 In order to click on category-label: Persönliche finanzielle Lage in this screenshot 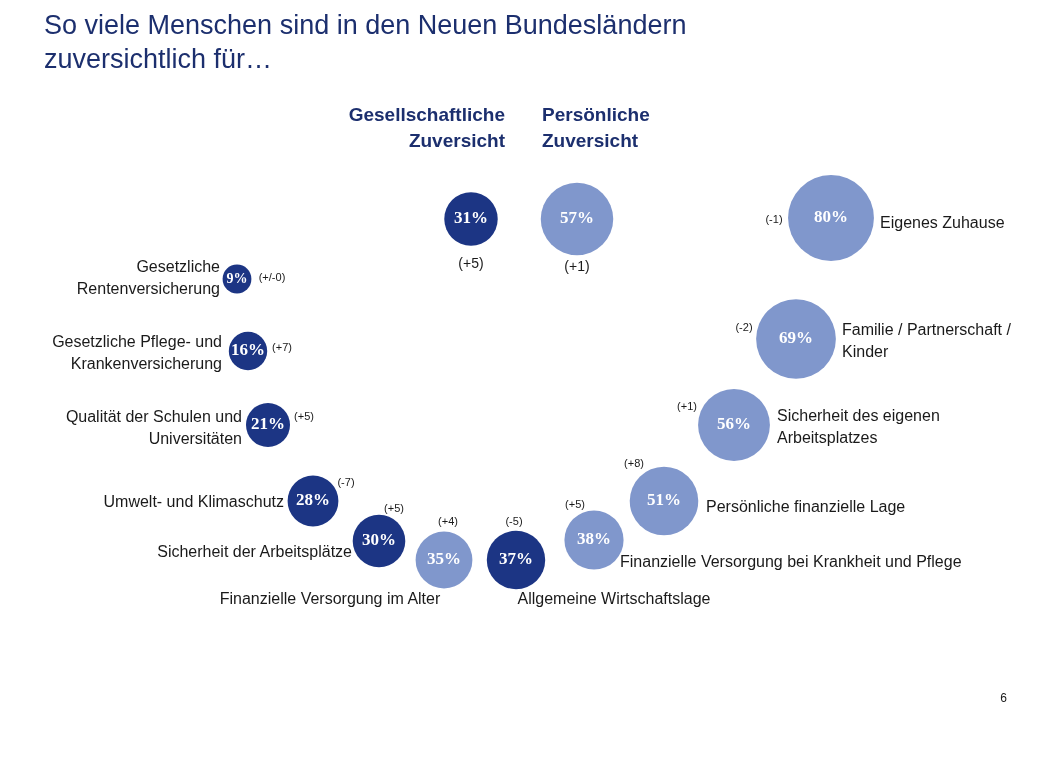, I will do `click(806, 507)`.